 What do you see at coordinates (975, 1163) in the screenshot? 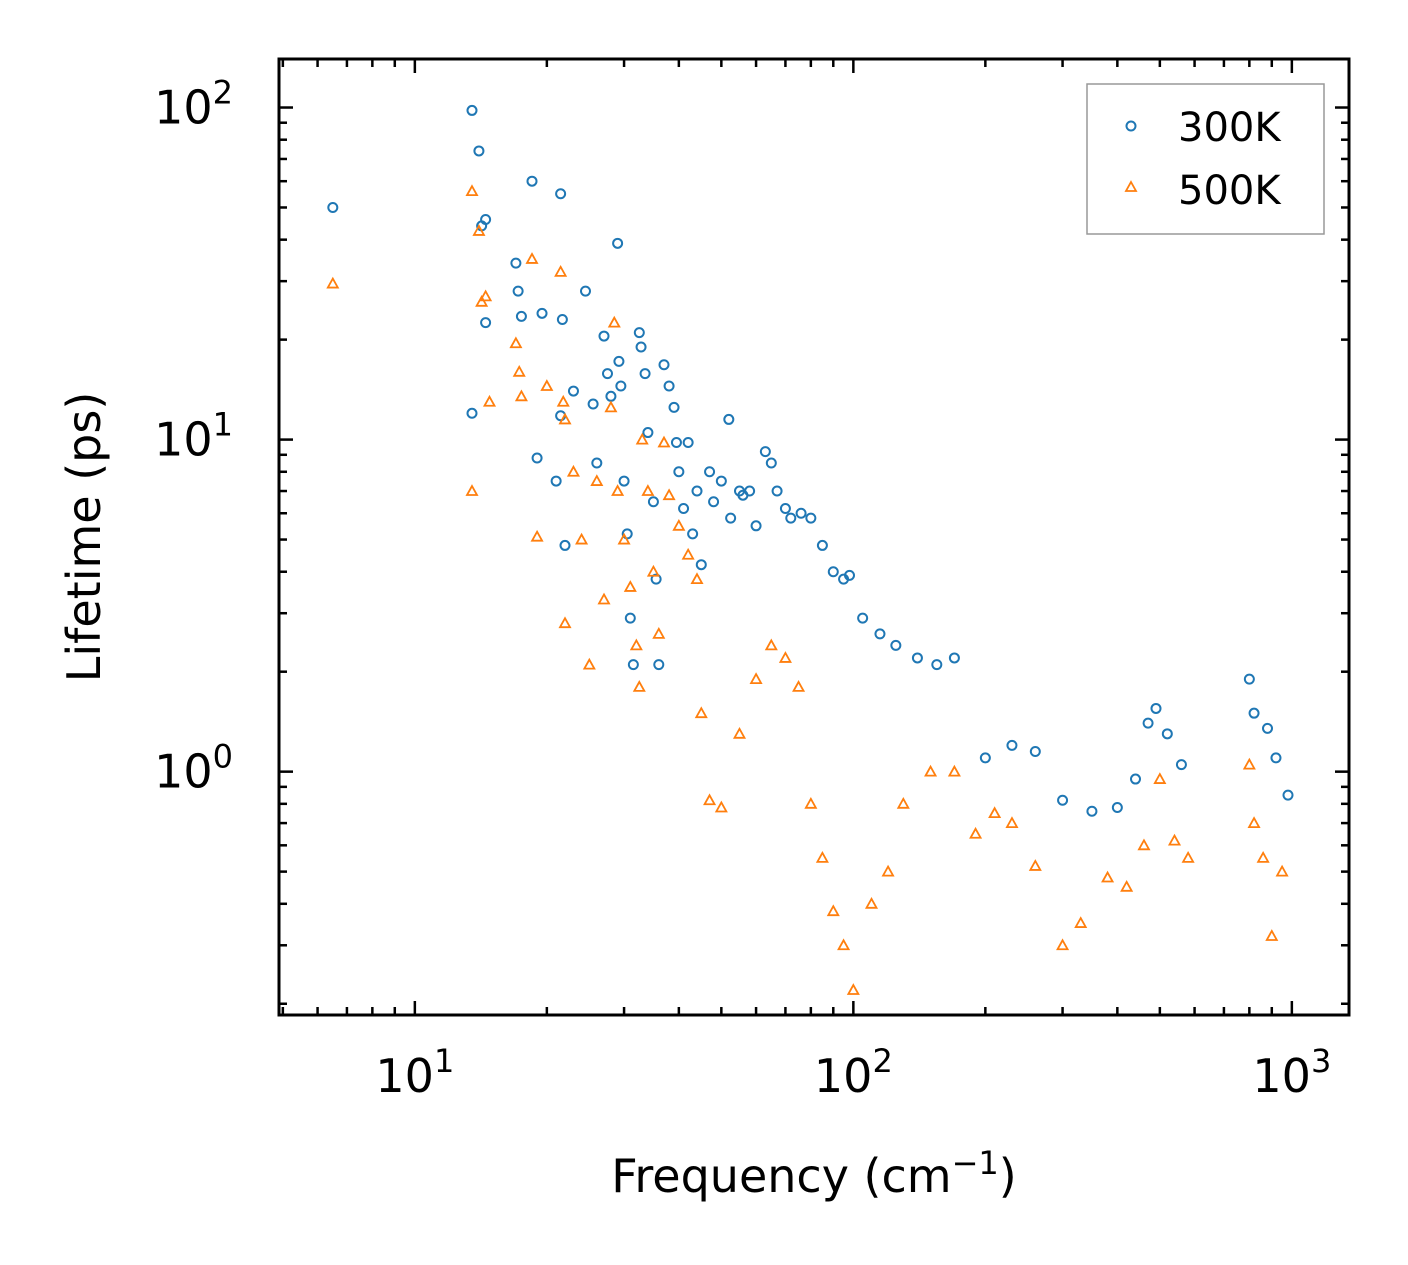
I see `x-axis-title-sup: −1` at bounding box center [975, 1163].